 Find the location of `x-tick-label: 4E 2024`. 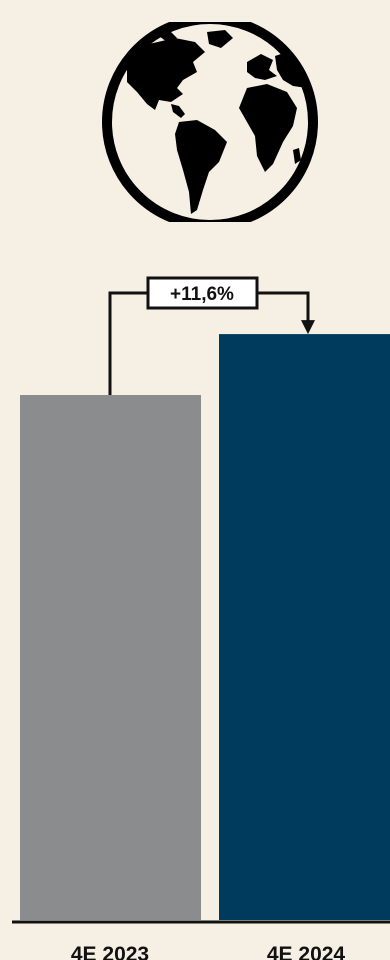

x-tick-label: 4E 2024 is located at coordinates (306, 951).